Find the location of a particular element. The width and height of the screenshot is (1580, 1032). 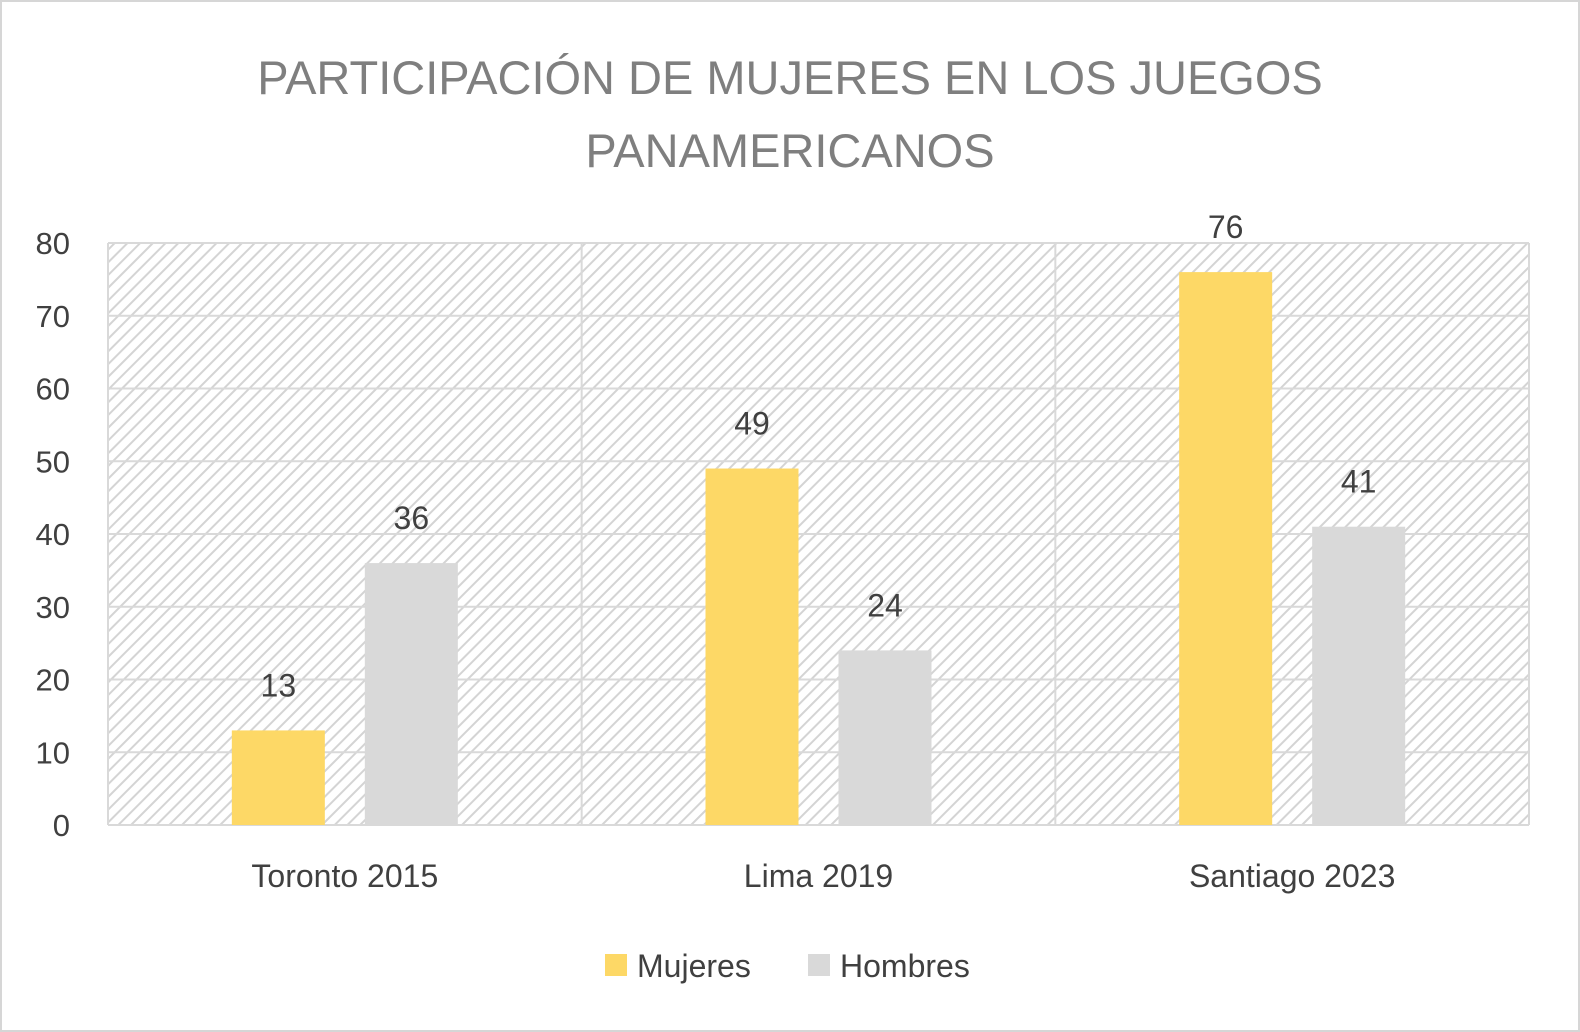

x-axis-labels: Toronto 2015 Lima 2019 Santiago 2023 is located at coordinates (823, 876).